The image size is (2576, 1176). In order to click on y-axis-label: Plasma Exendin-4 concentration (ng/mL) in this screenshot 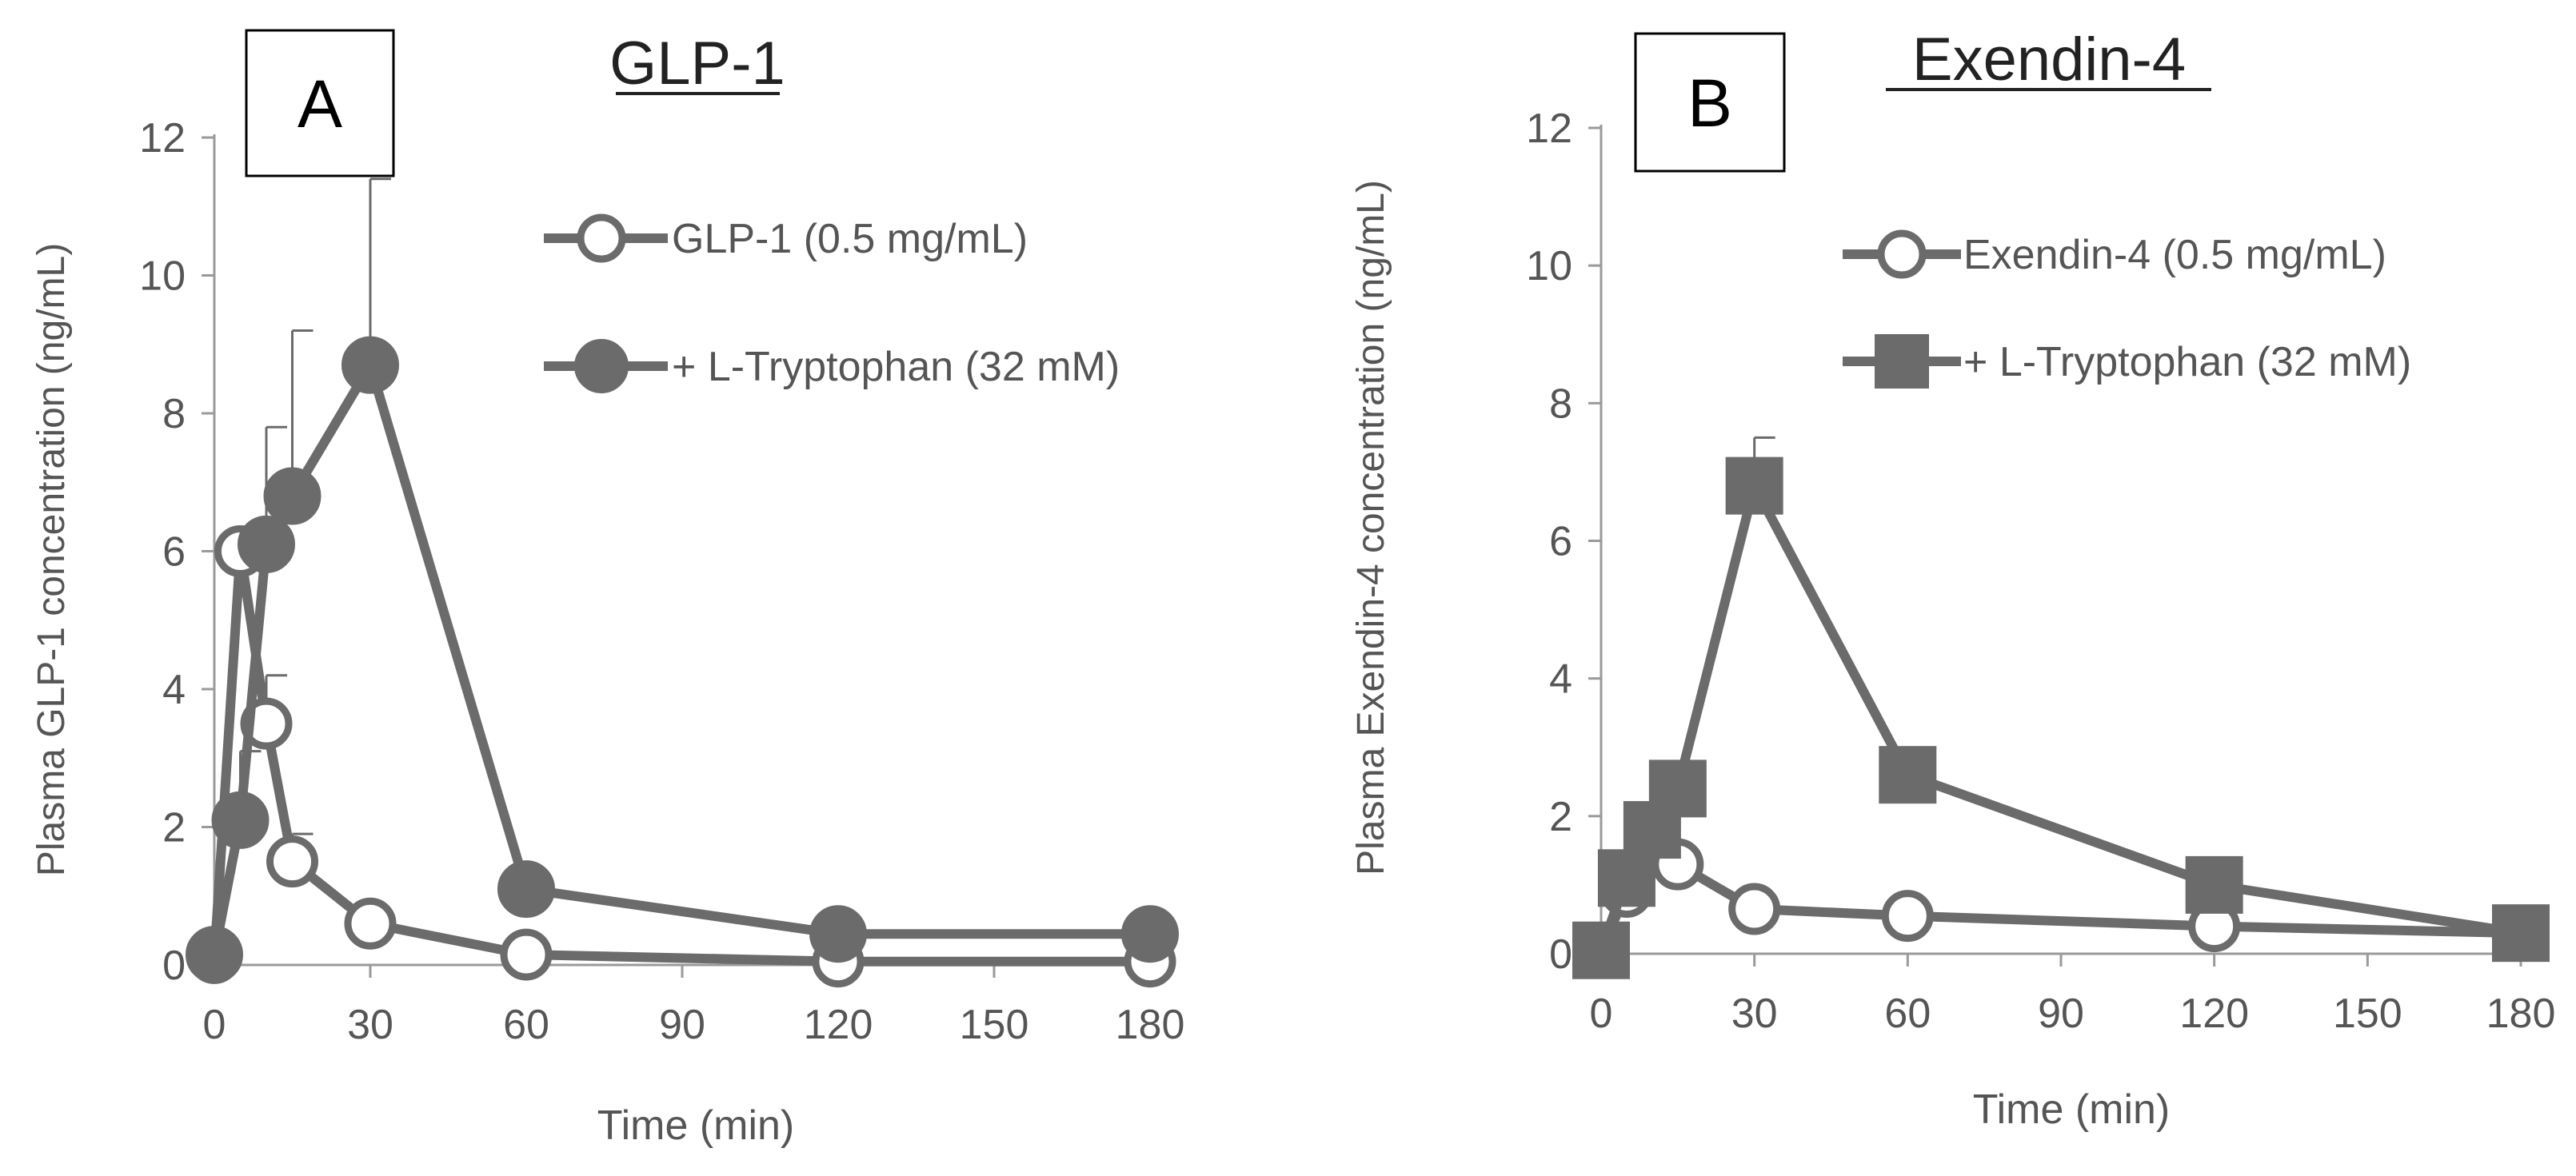, I will do `click(1371, 527)`.